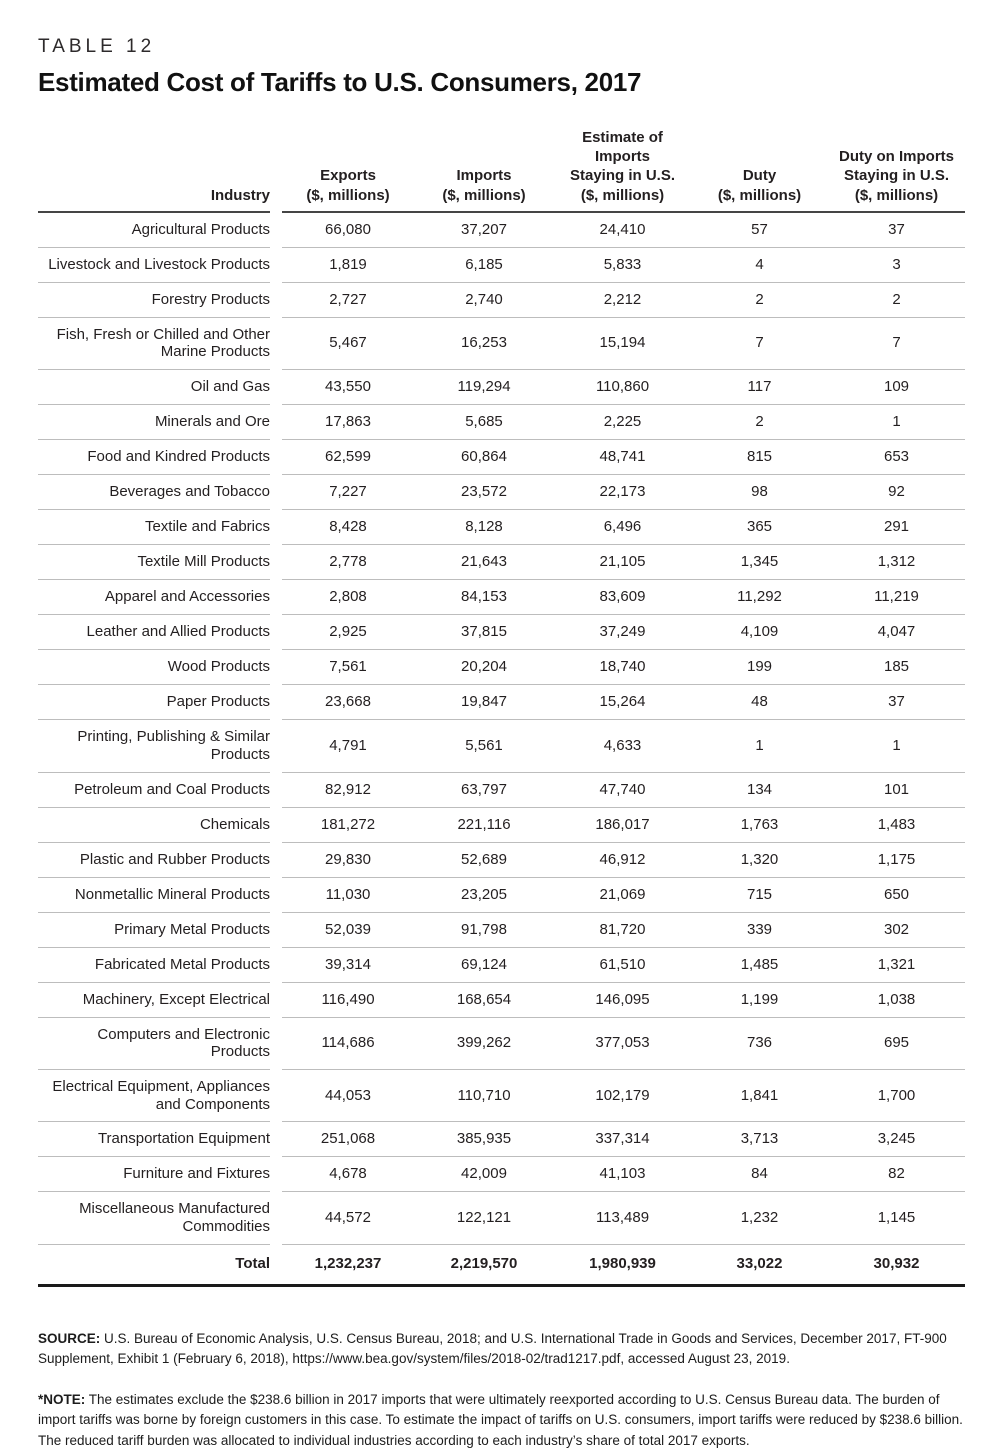 The height and width of the screenshot is (1451, 1000). Describe the element at coordinates (348, 344) in the screenshot. I see `cell-exports: 5,467` at that location.